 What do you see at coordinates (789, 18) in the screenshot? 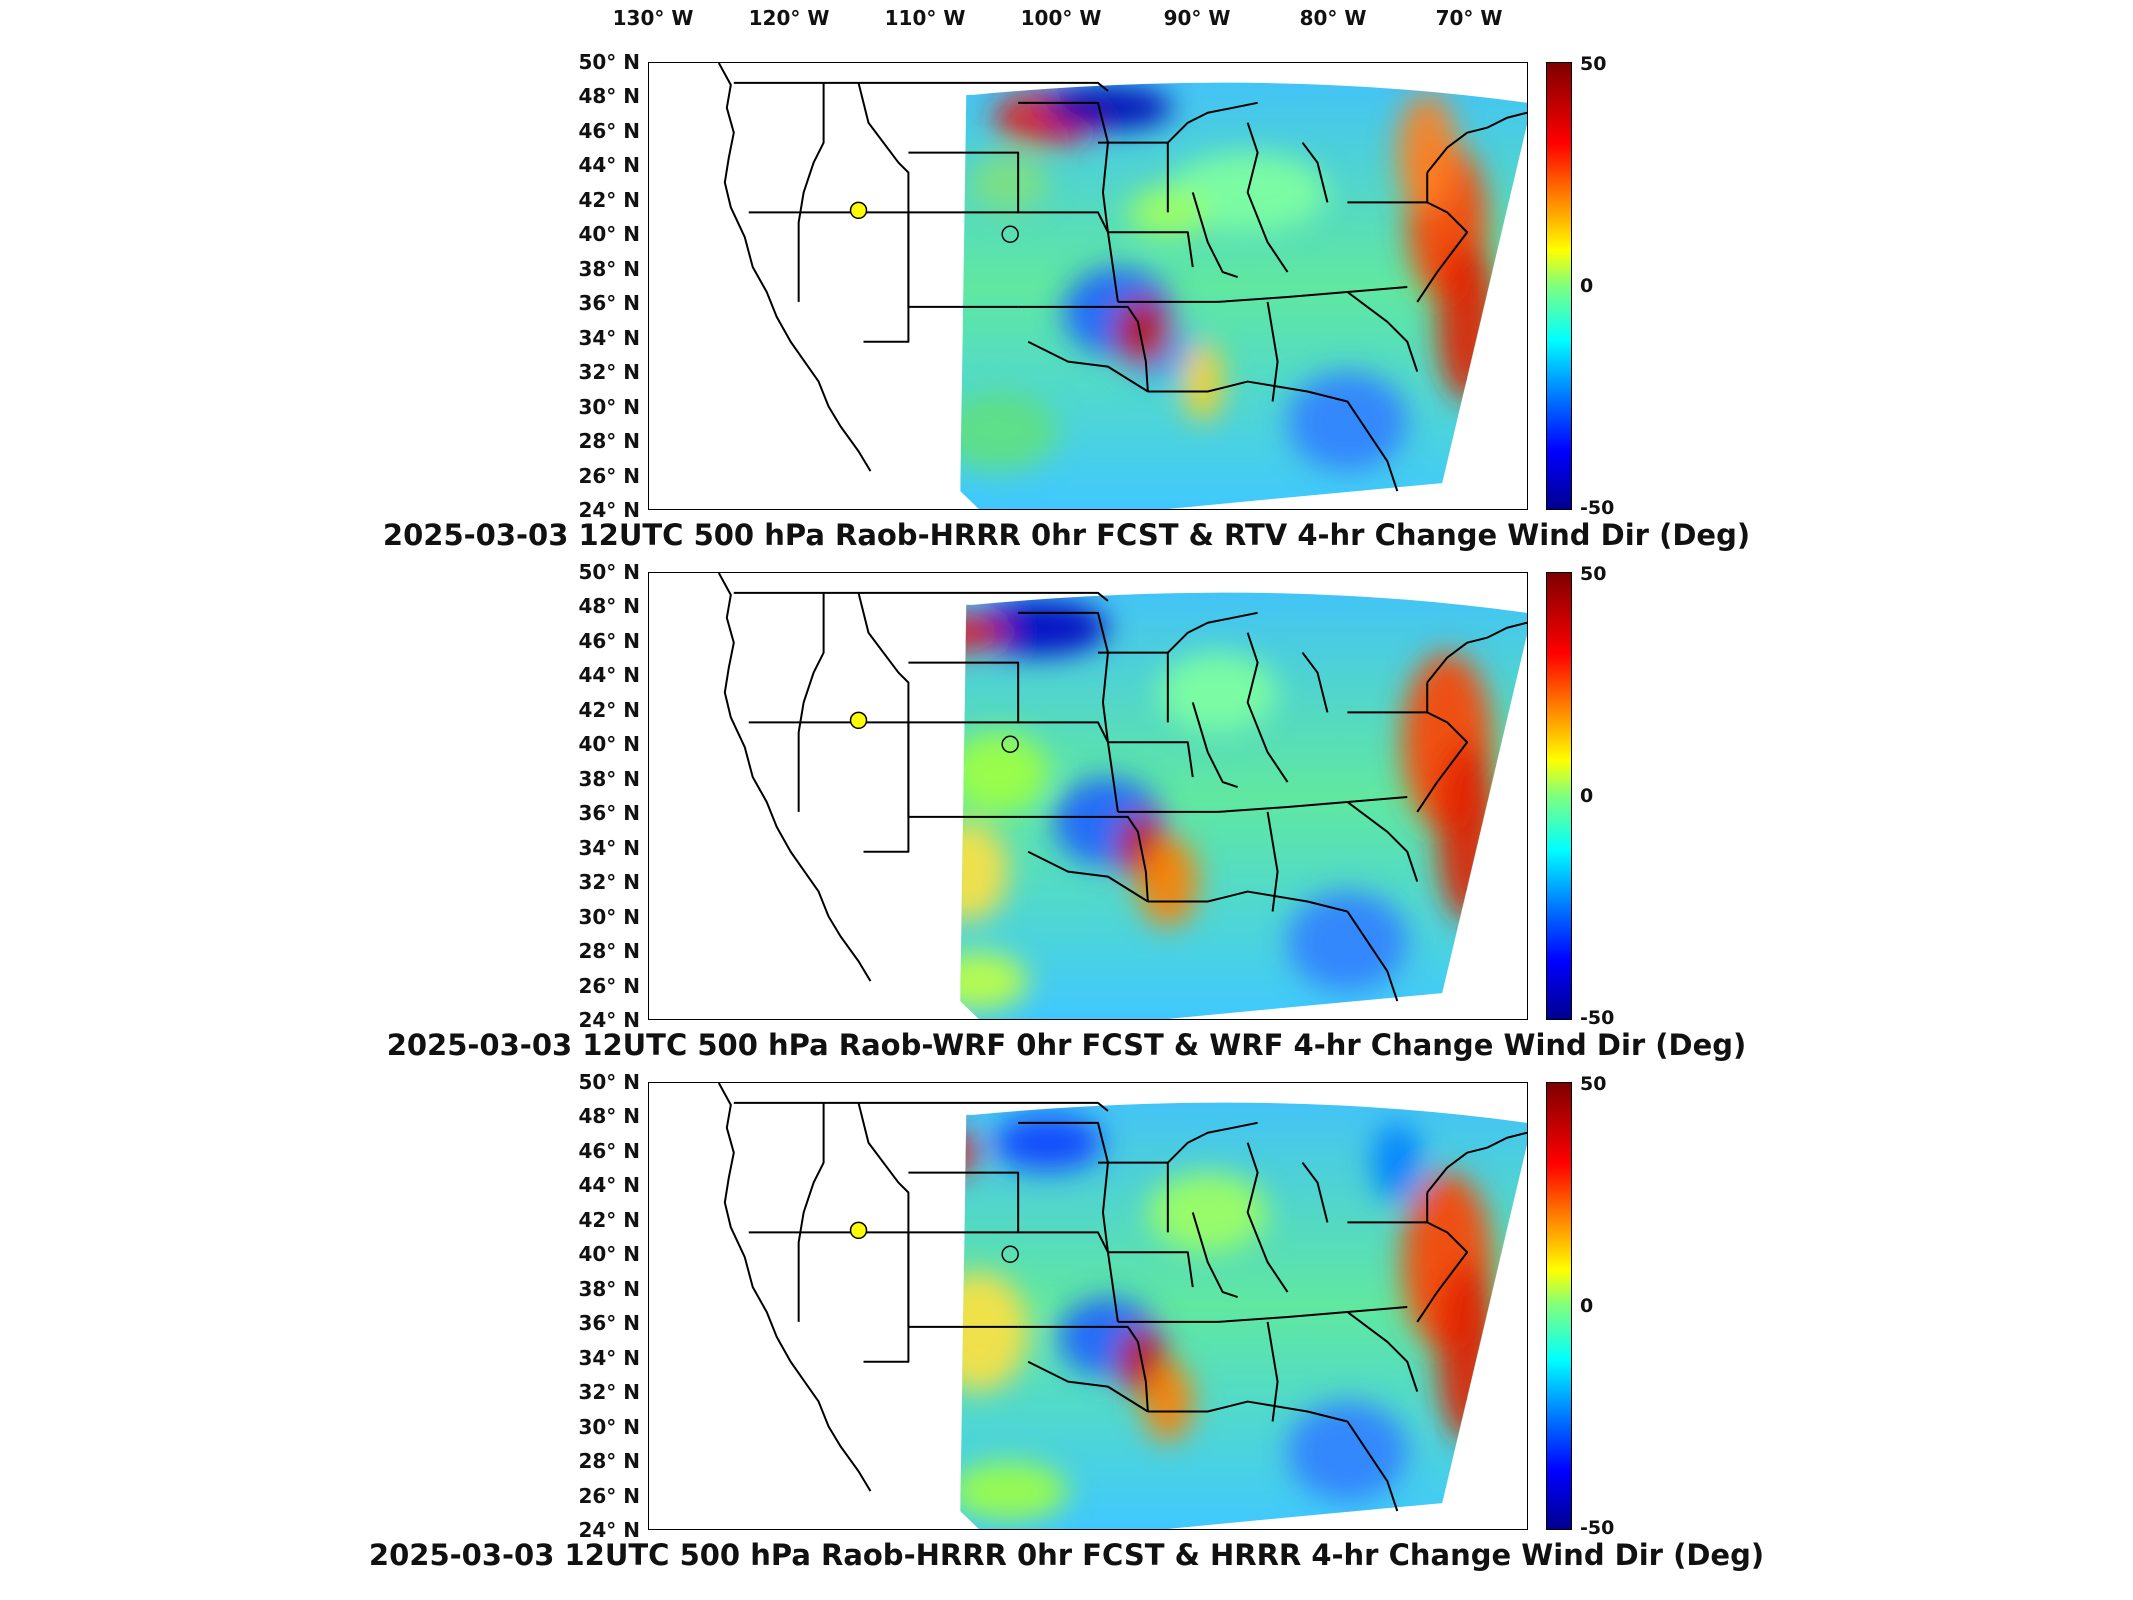
I see `lon-label: 120° W` at bounding box center [789, 18].